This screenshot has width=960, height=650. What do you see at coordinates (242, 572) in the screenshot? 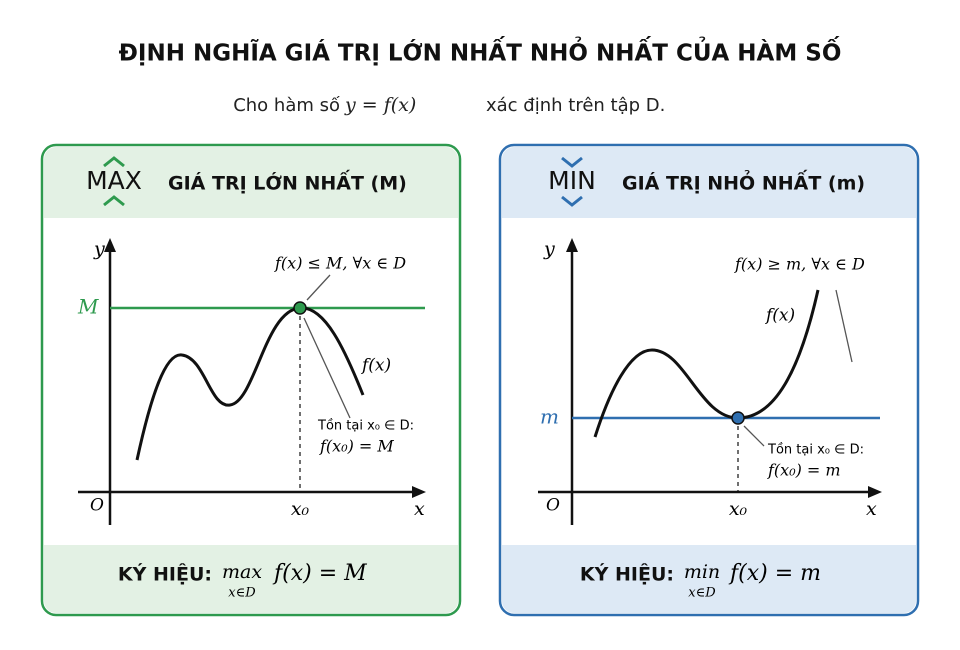
I see `notation-operator: max` at bounding box center [242, 572].